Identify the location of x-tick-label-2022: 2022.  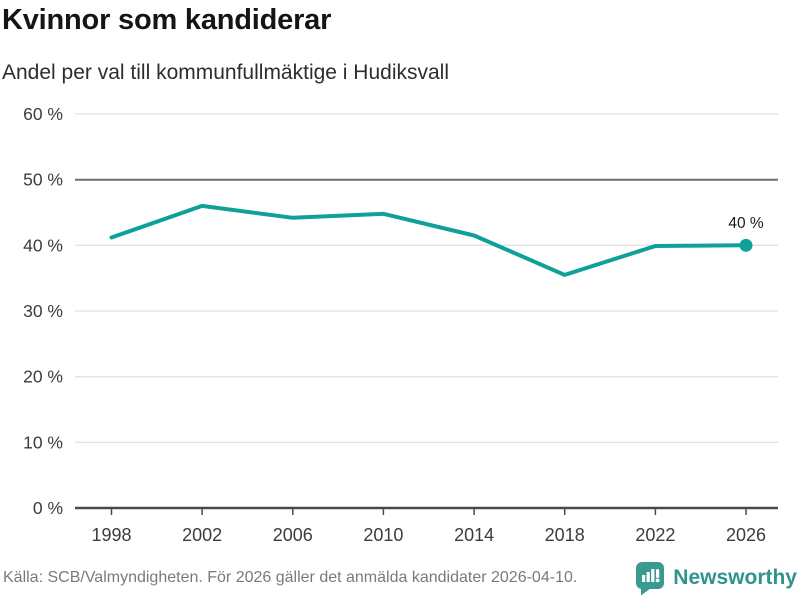
(655, 535).